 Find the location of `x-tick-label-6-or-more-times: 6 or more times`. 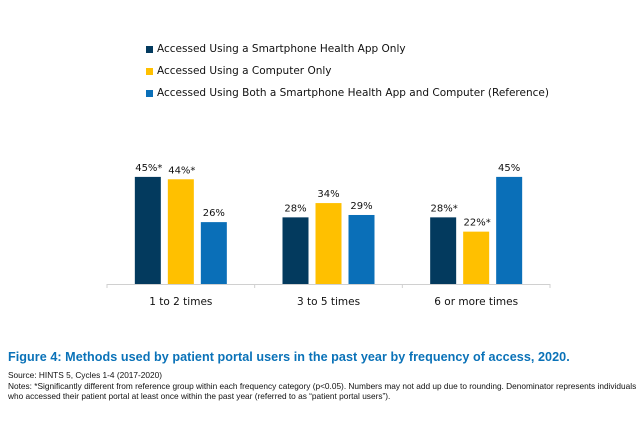

x-tick-label-6-or-more-times: 6 or more times is located at coordinates (476, 302).